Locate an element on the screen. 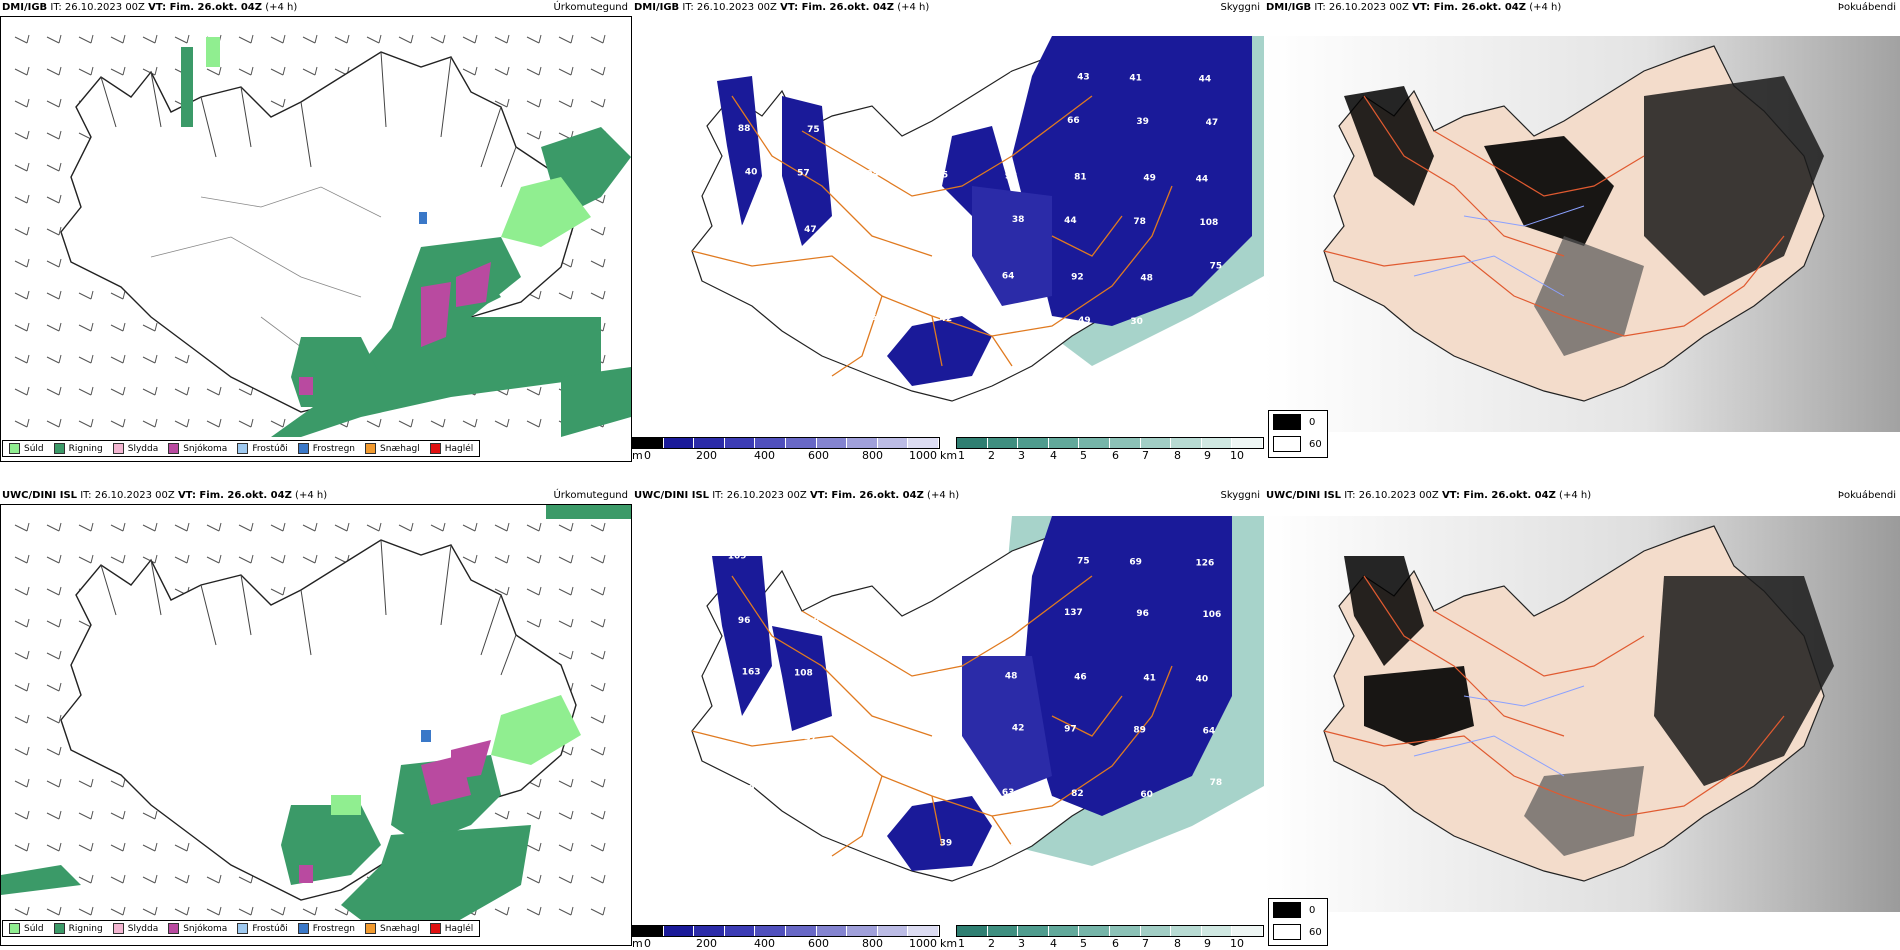  fog-legend: 0 60 is located at coordinates (1298, 434).